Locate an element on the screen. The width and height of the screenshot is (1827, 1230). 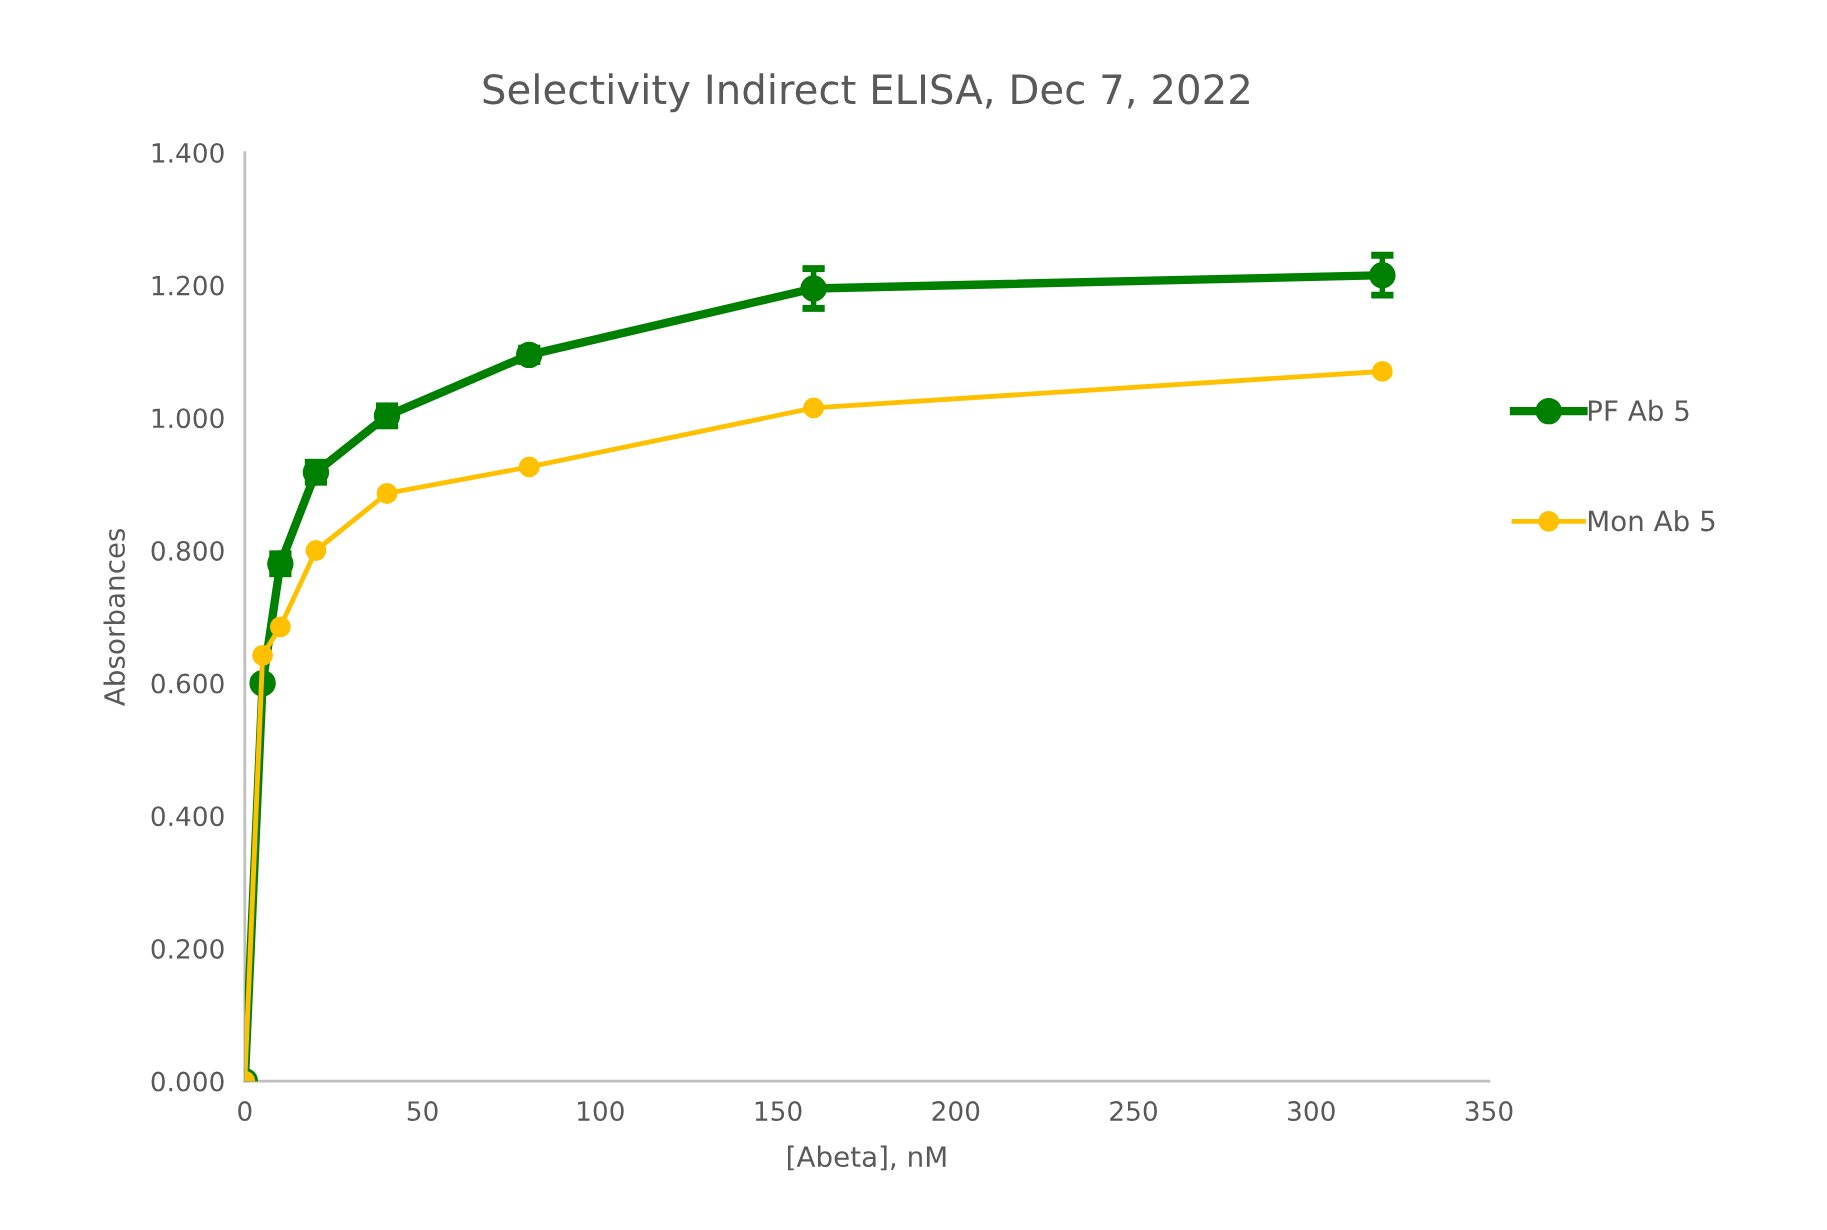
y-tick-label: 1.400 is located at coordinates (188, 152).